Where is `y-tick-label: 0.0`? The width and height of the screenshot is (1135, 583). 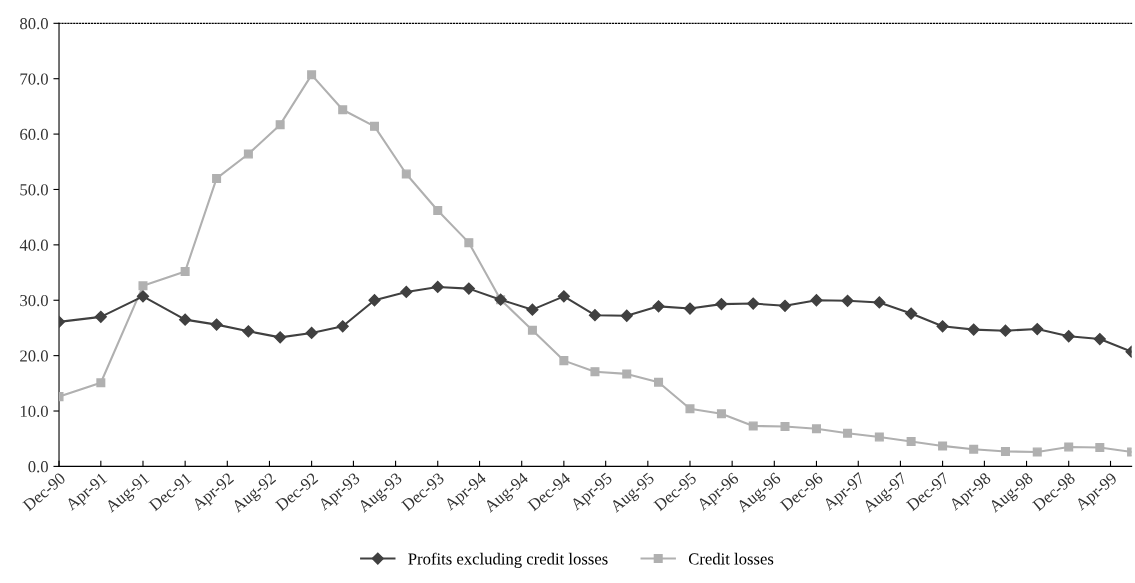
y-tick-label: 0.0 is located at coordinates (38, 467).